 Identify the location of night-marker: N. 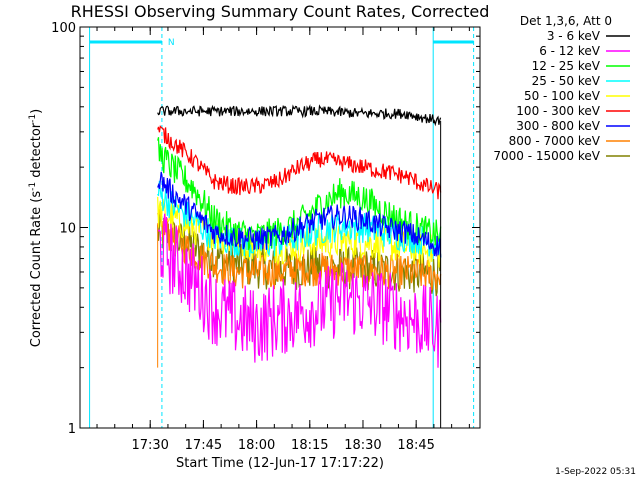
(171, 43).